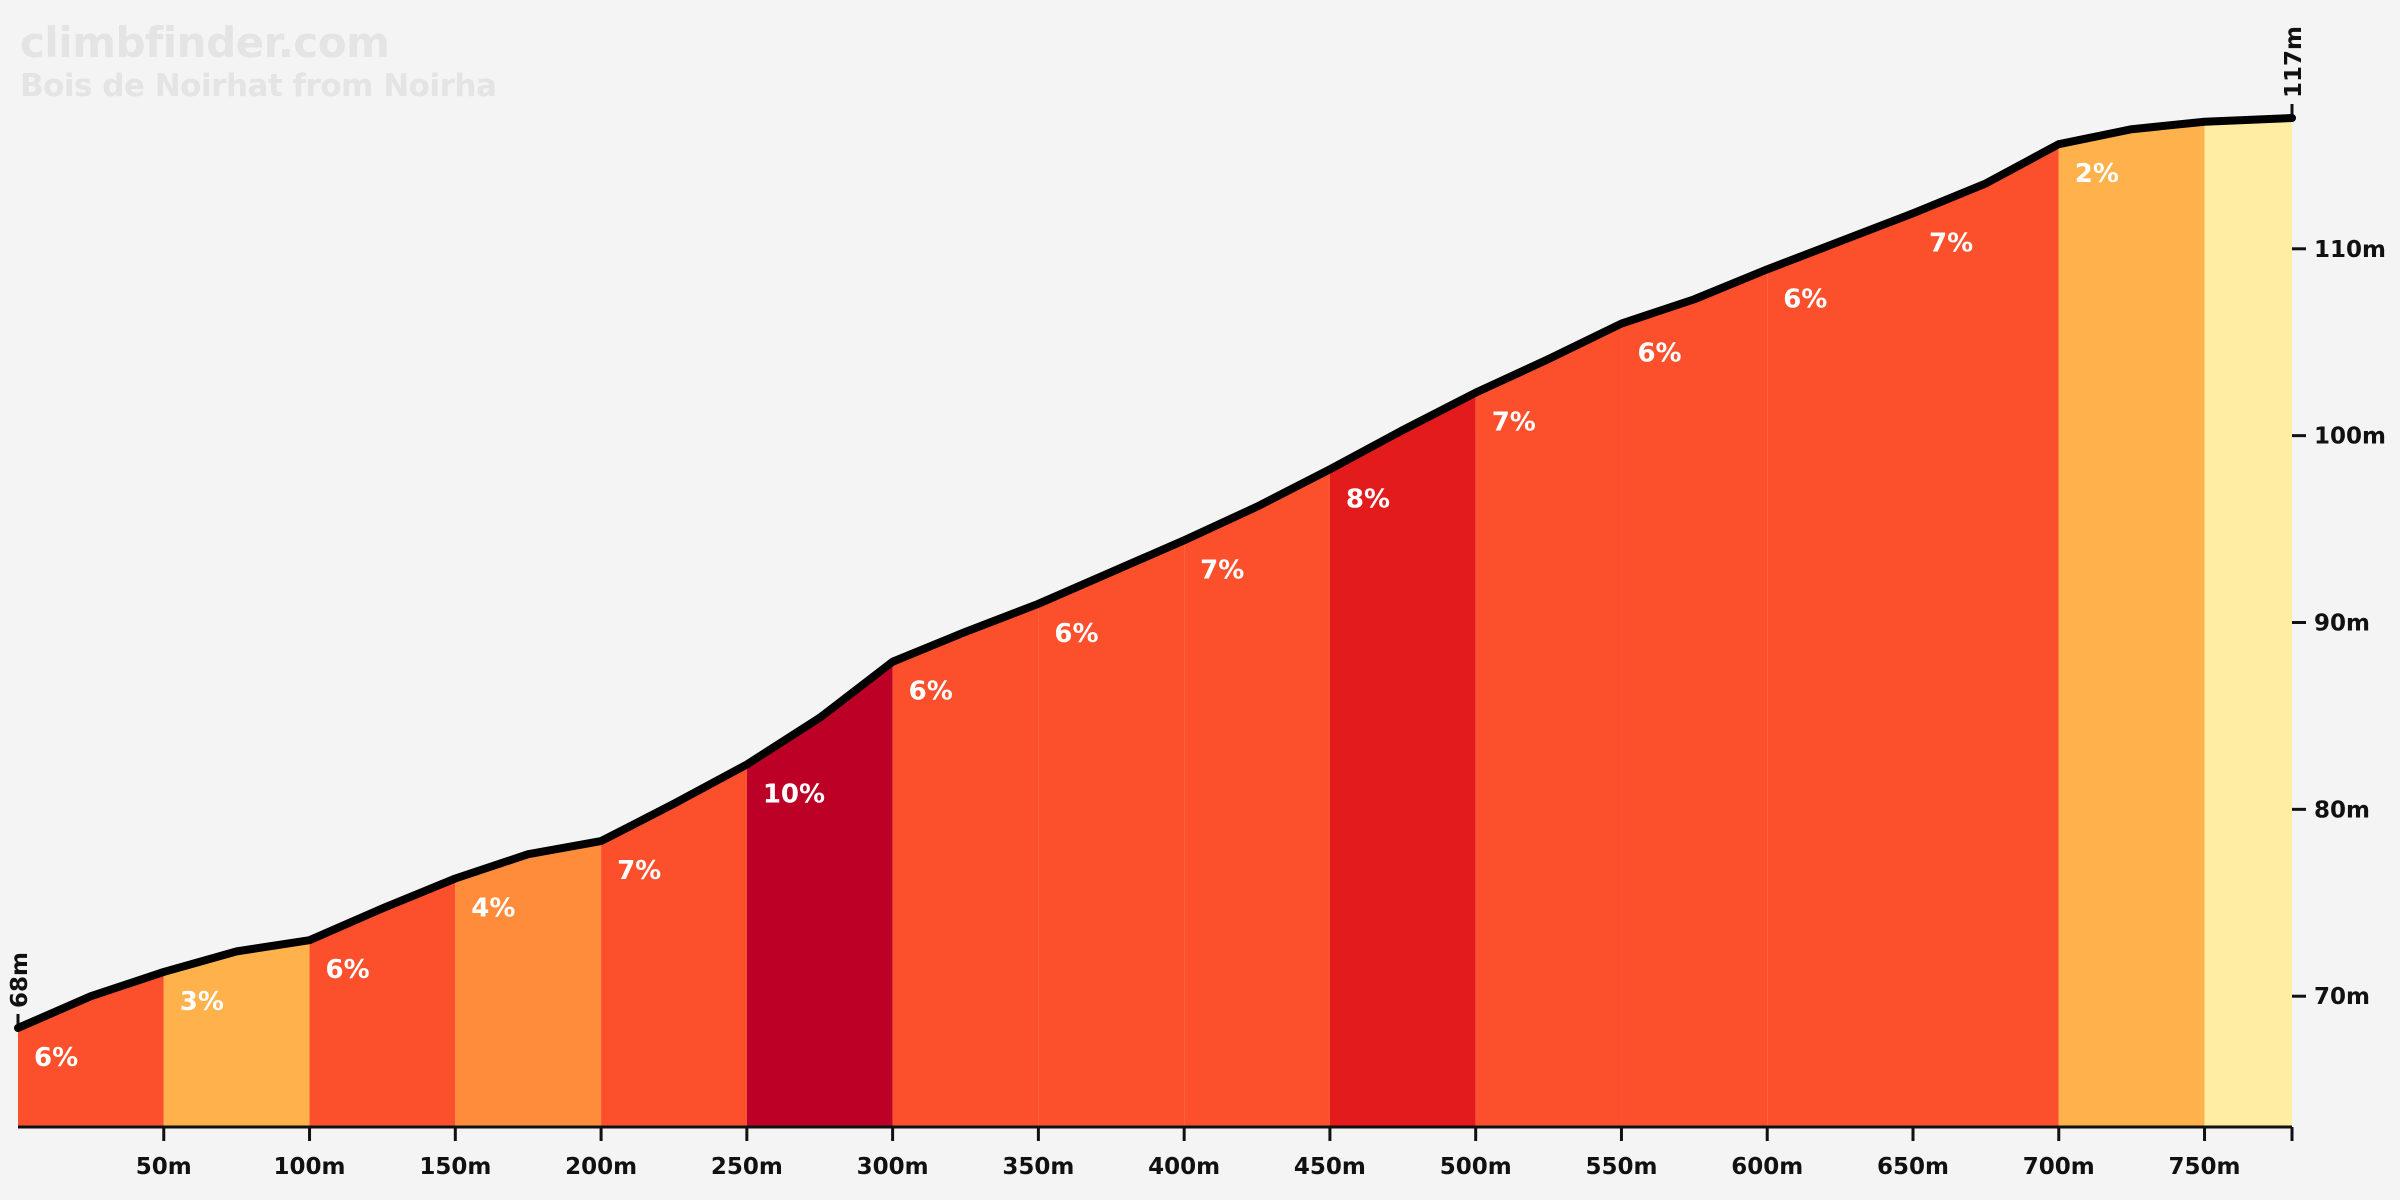 Image resolution: width=2400 pixels, height=1200 pixels. What do you see at coordinates (1913, 1167) in the screenshot?
I see `x-tick-label: 650m` at bounding box center [1913, 1167].